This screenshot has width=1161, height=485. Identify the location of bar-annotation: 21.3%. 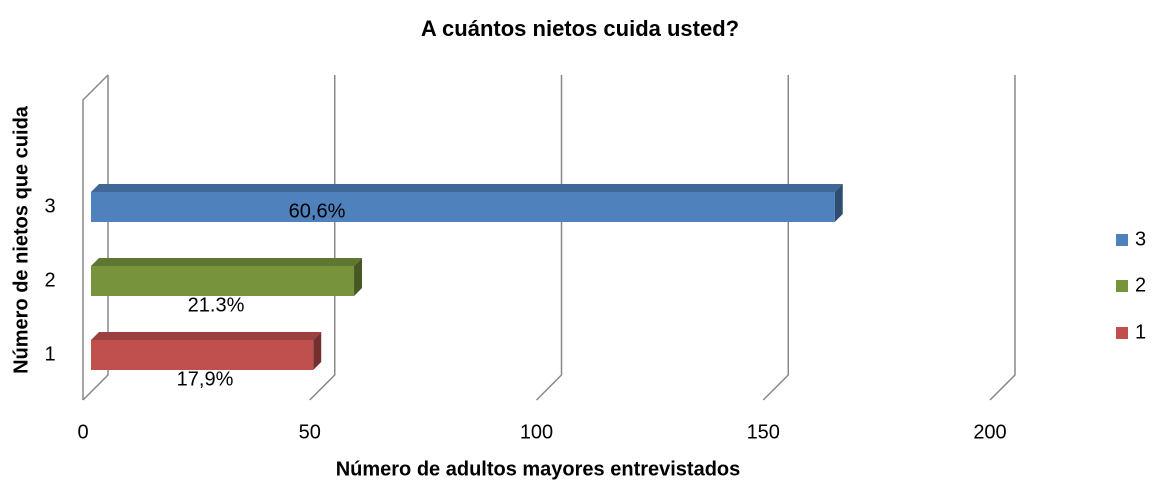
(216, 305).